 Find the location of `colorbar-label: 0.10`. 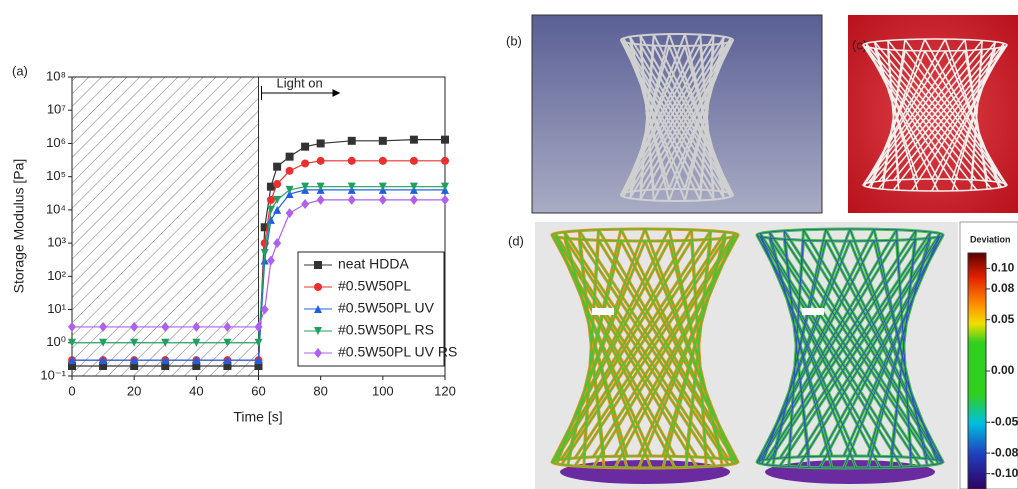

colorbar-label: 0.10 is located at coordinates (1003, 268).